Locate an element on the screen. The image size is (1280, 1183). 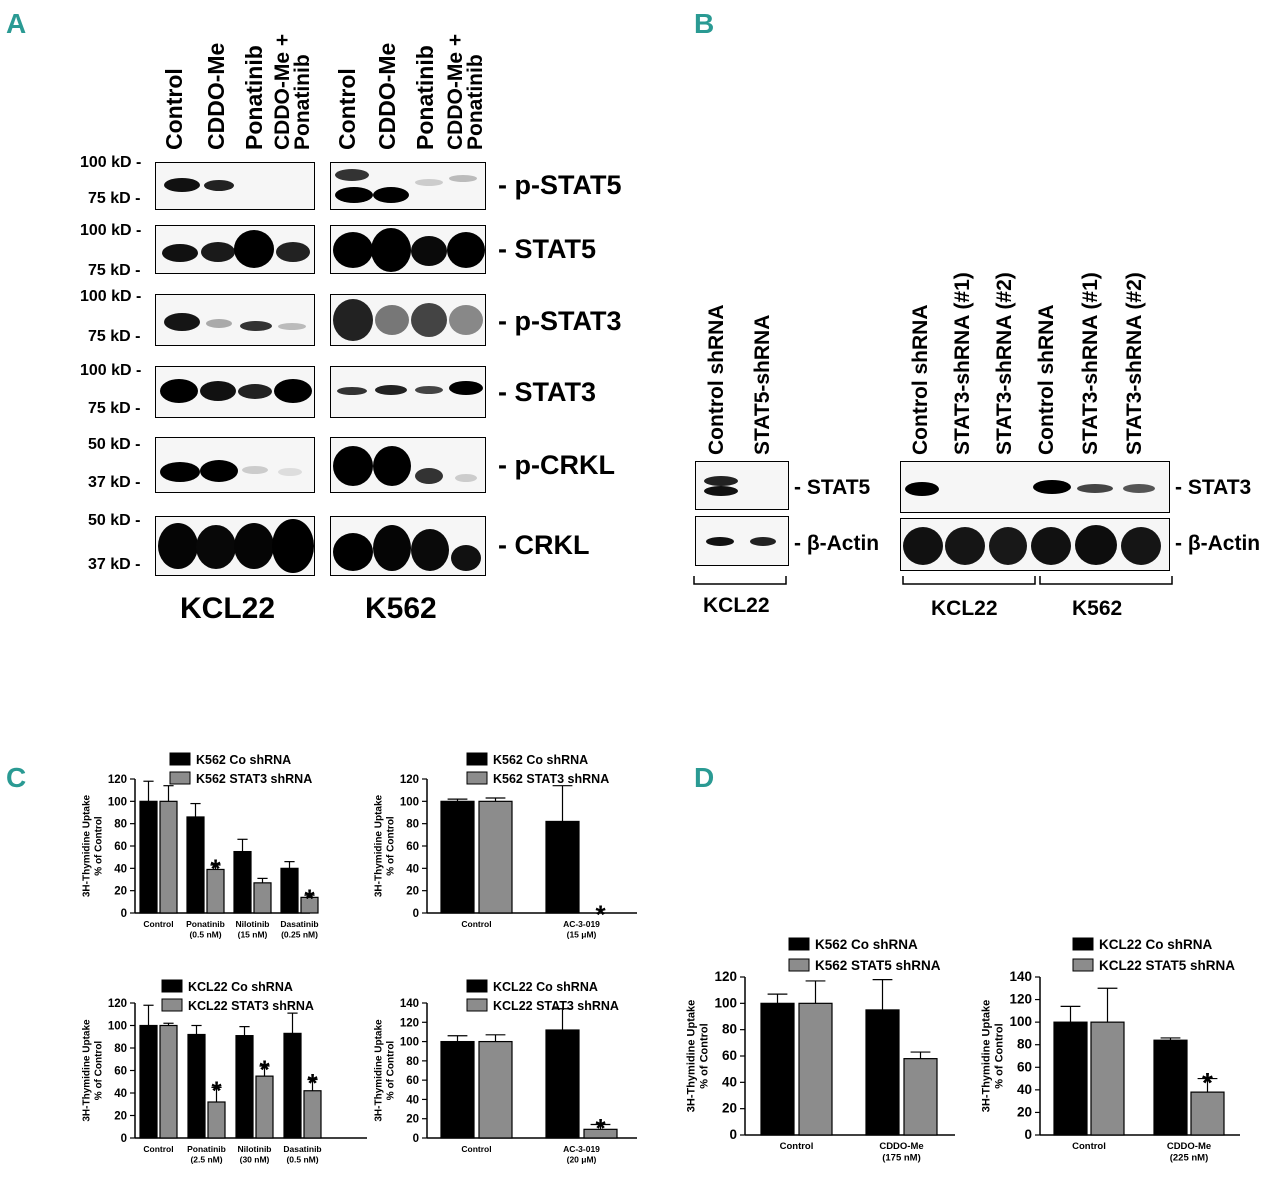
cell-line-k562: K562 is located at coordinates (401, 608).